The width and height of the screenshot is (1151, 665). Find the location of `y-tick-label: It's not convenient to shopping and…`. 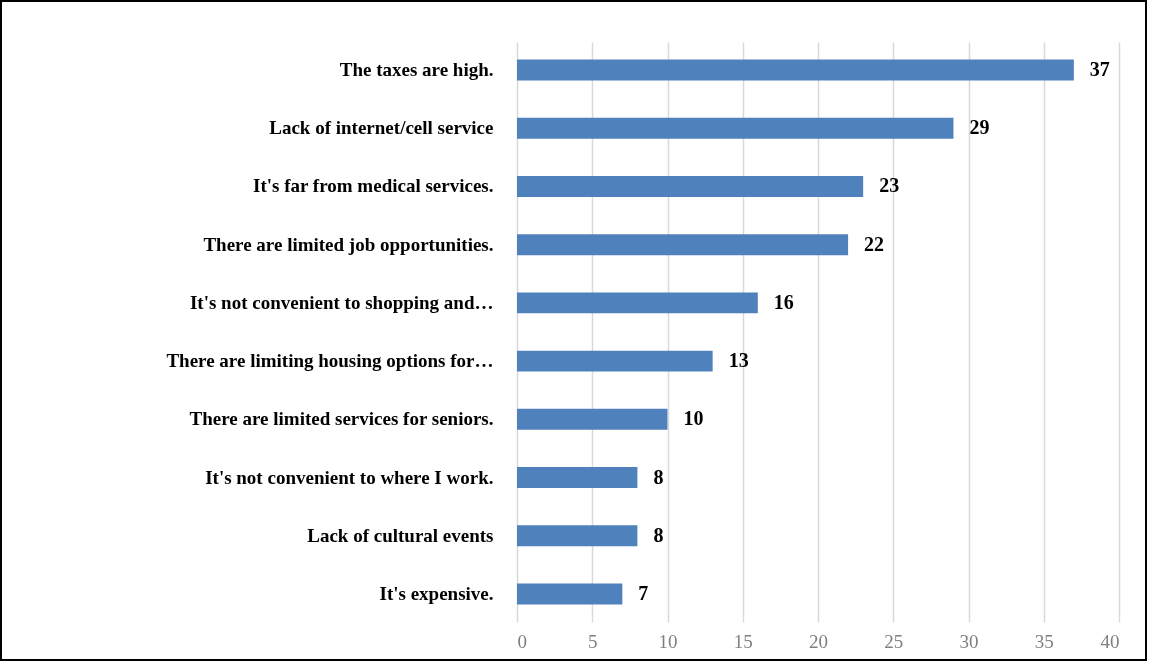

y-tick-label: It's not convenient to shopping and… is located at coordinates (341, 302).